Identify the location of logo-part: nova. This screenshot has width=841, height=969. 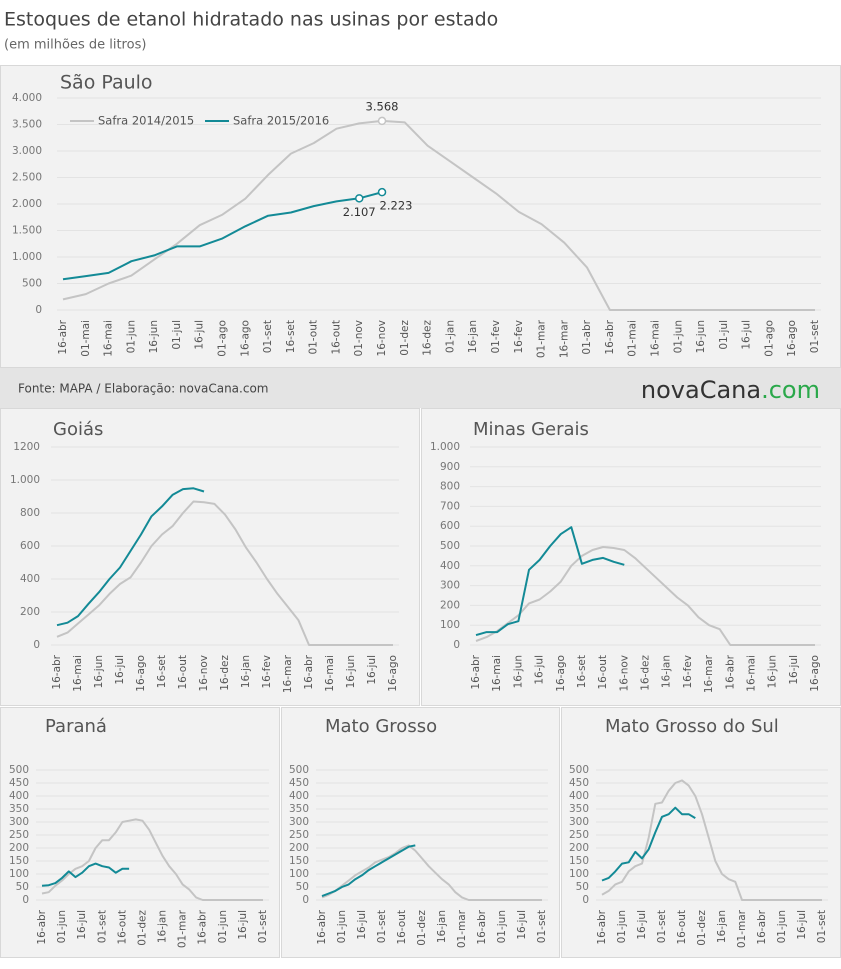
(670, 390).